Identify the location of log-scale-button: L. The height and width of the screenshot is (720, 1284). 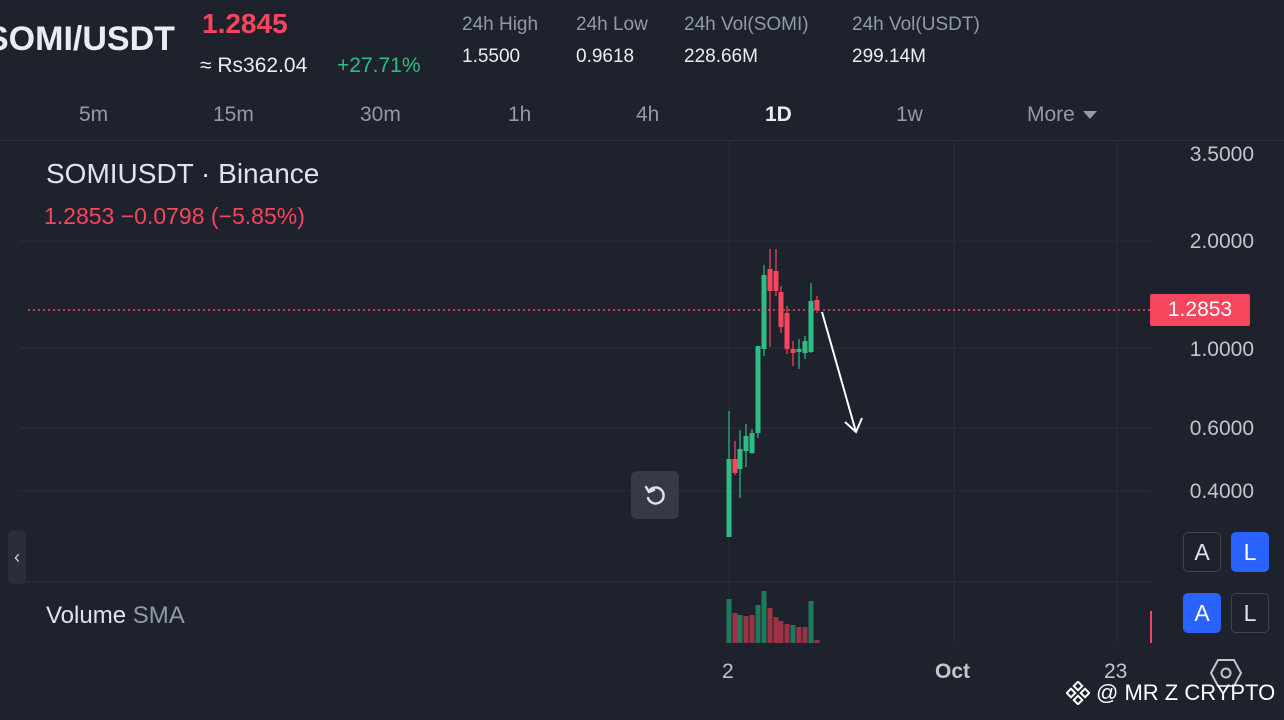
(1250, 552).